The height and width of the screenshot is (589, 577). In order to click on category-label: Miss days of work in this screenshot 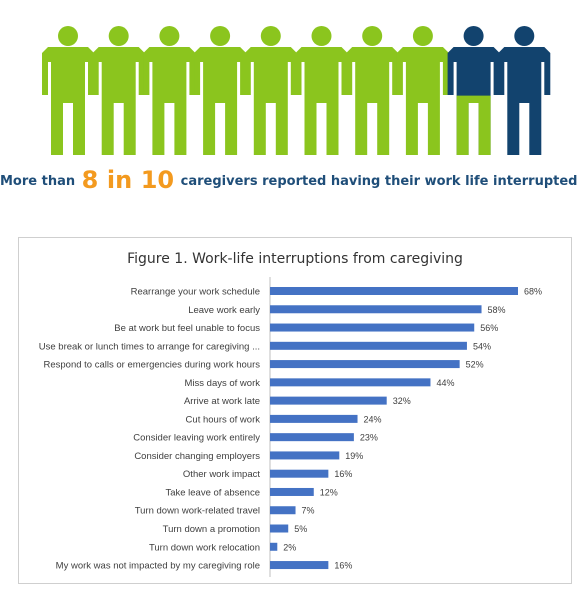, I will do `click(223, 383)`.